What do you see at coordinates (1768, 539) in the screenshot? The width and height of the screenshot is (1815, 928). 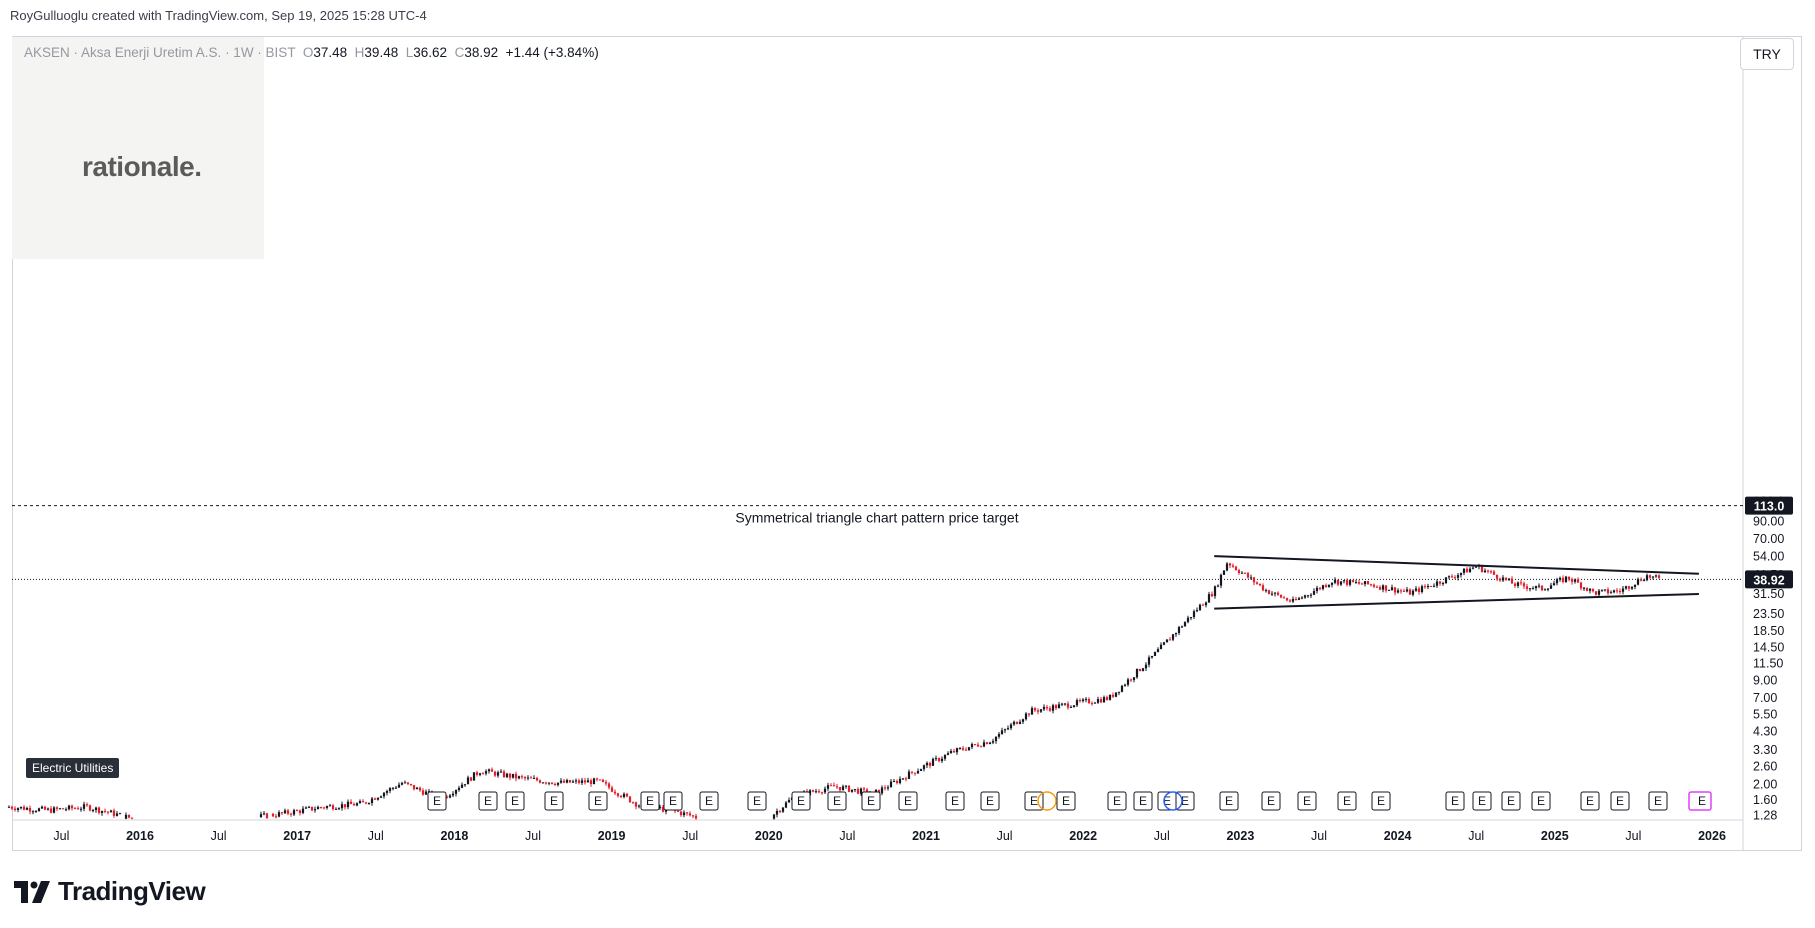 I see `price-tick-label: 70.00` at bounding box center [1768, 539].